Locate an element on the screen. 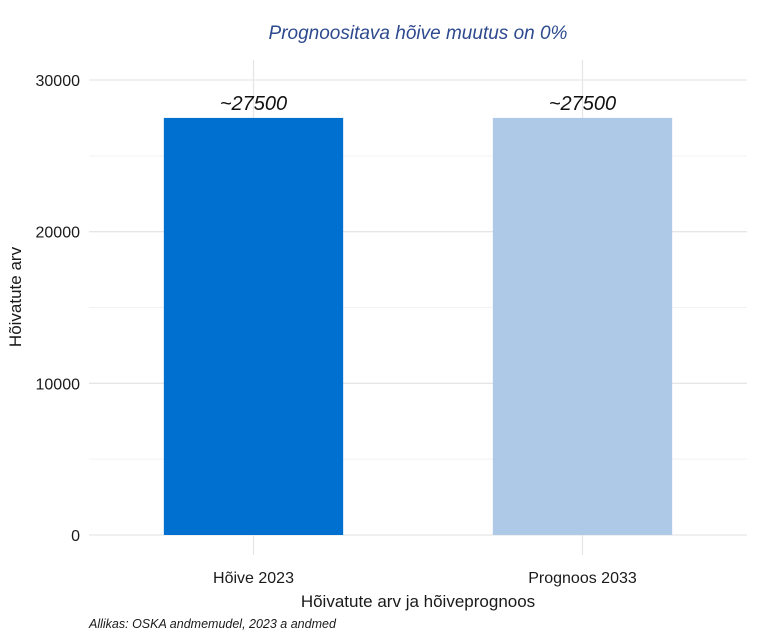 The height and width of the screenshot is (640, 768). y-tick-label: 30000 is located at coordinates (58, 81).